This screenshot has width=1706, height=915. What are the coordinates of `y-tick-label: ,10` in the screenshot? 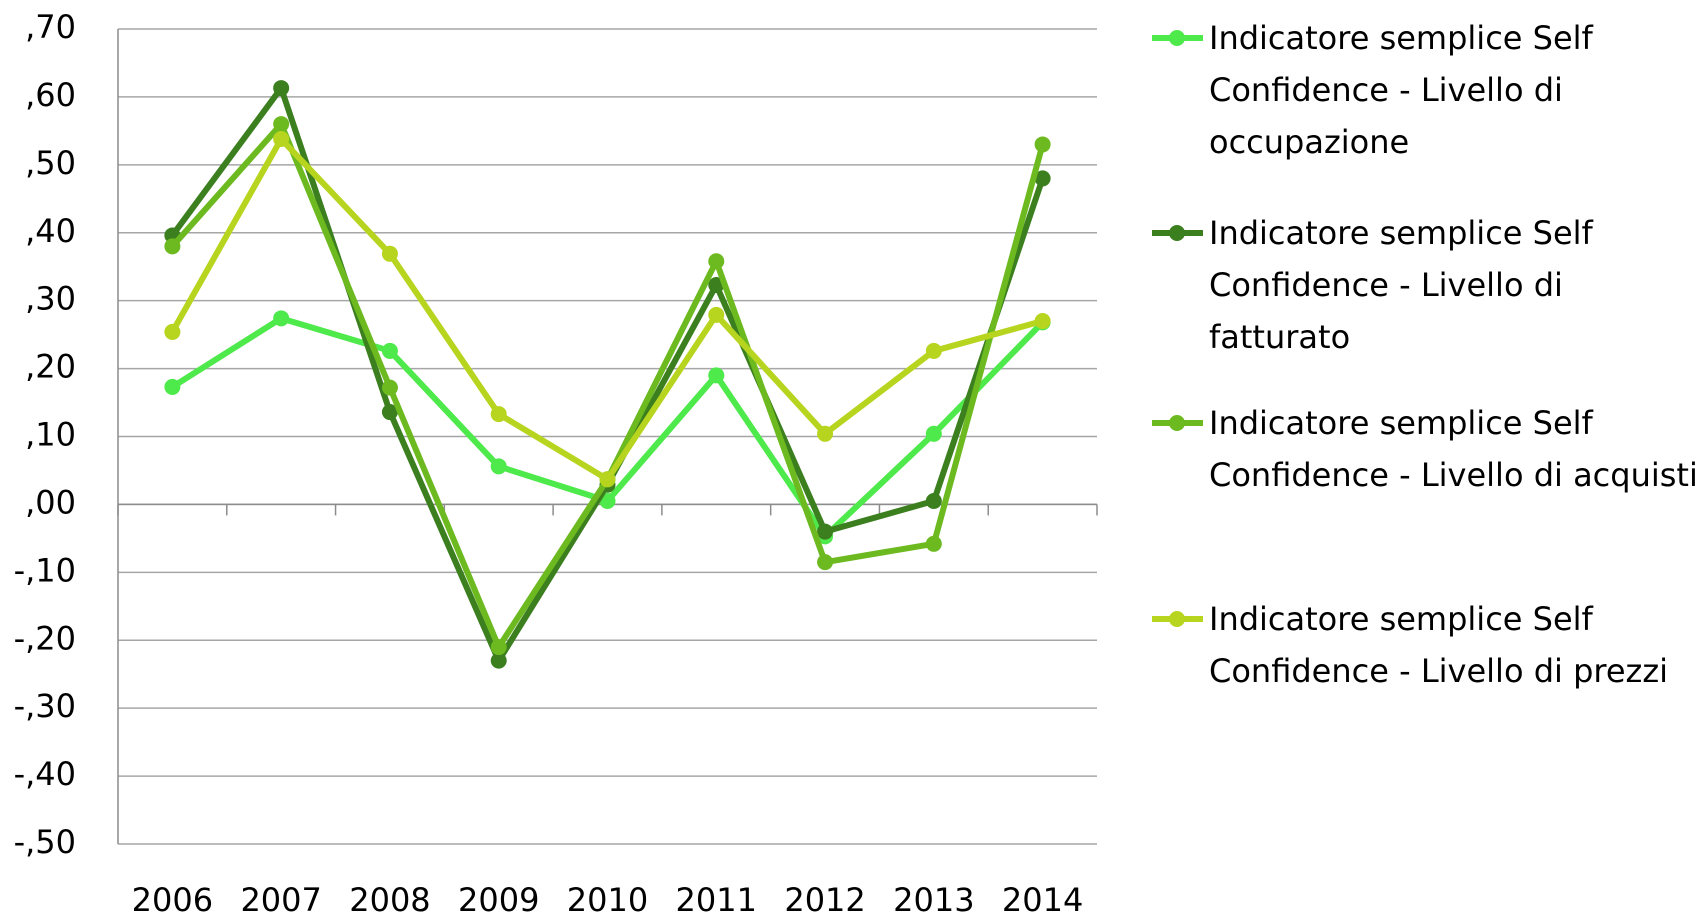 It's located at (50, 435).